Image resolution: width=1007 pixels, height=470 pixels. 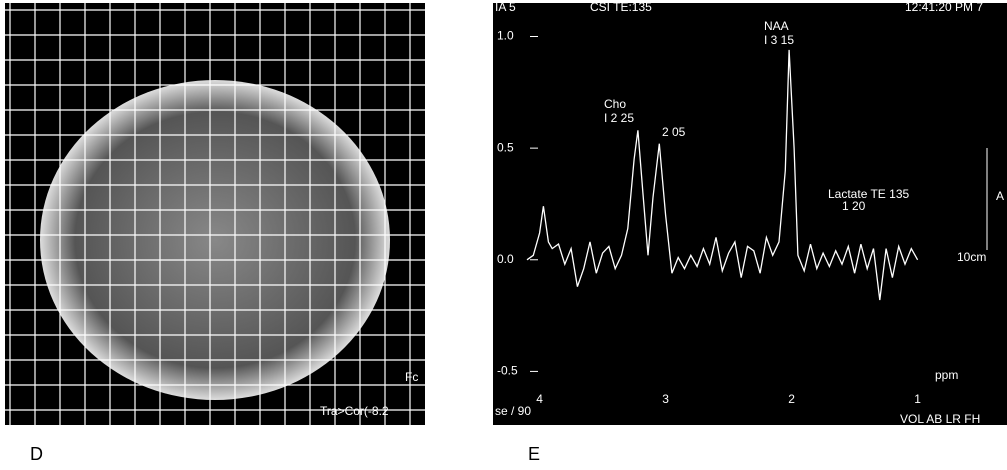 I want to click on x-tick-label: 1, so click(x=917, y=399).